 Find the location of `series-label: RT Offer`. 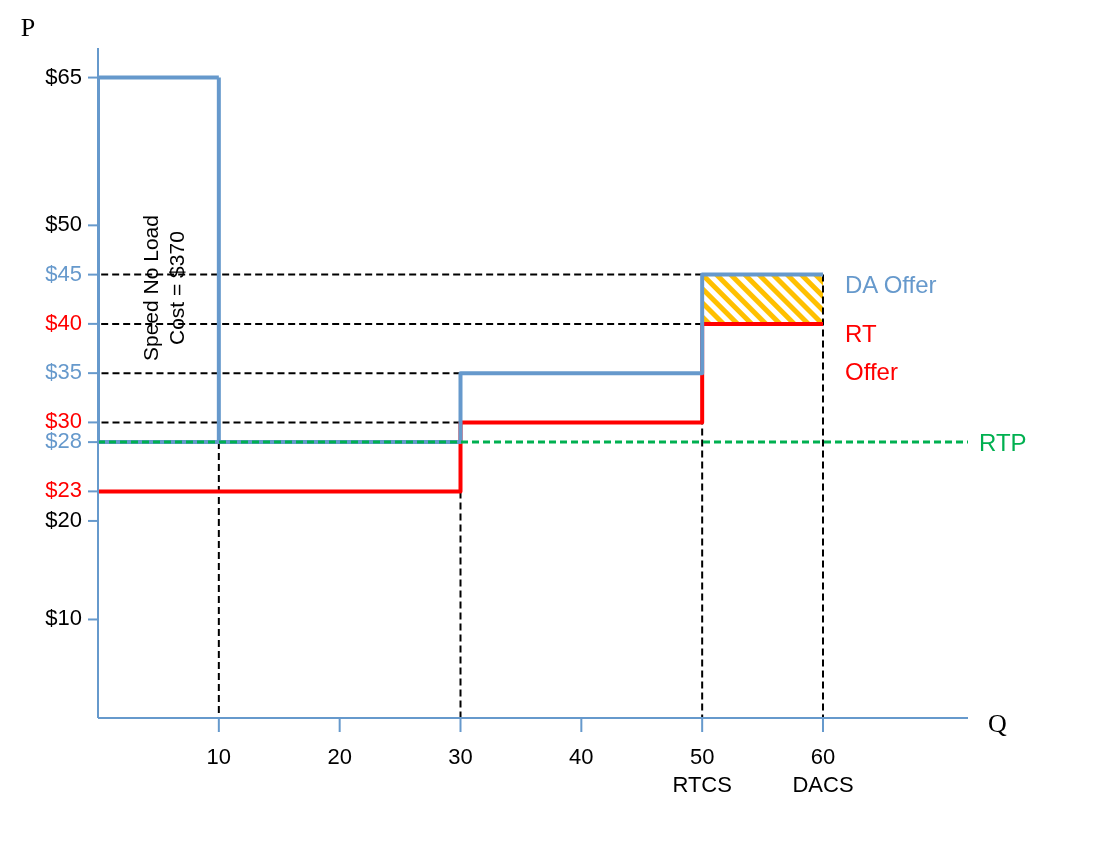

series-label: RT Offer is located at coordinates (871, 352).